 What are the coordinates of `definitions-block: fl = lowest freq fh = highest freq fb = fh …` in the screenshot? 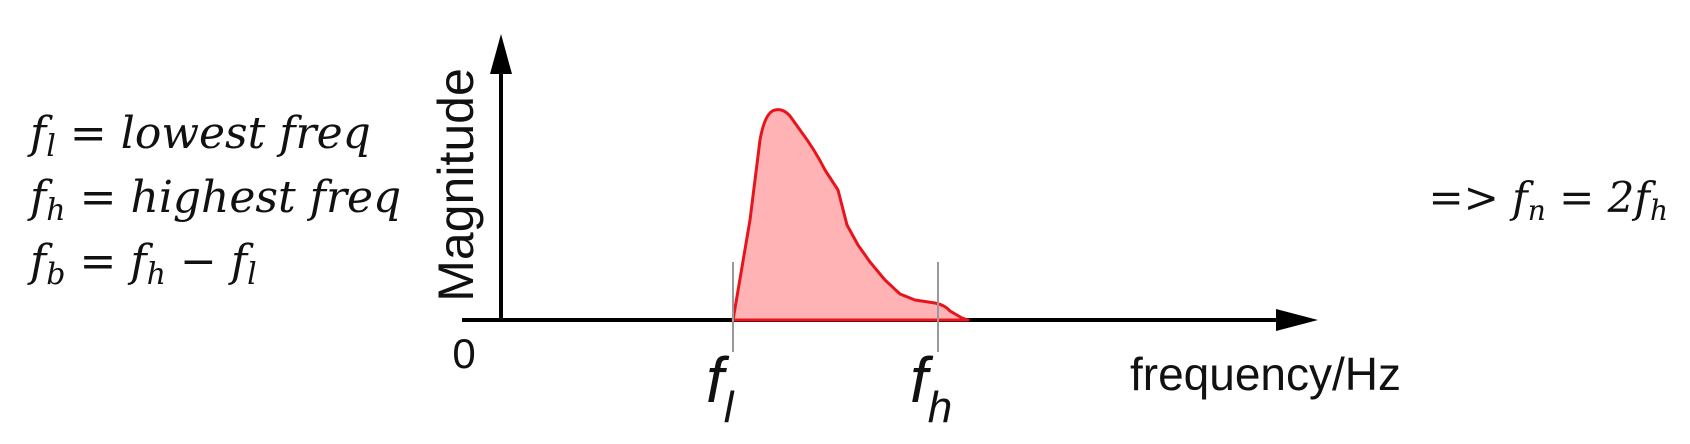 It's located at (214, 200).